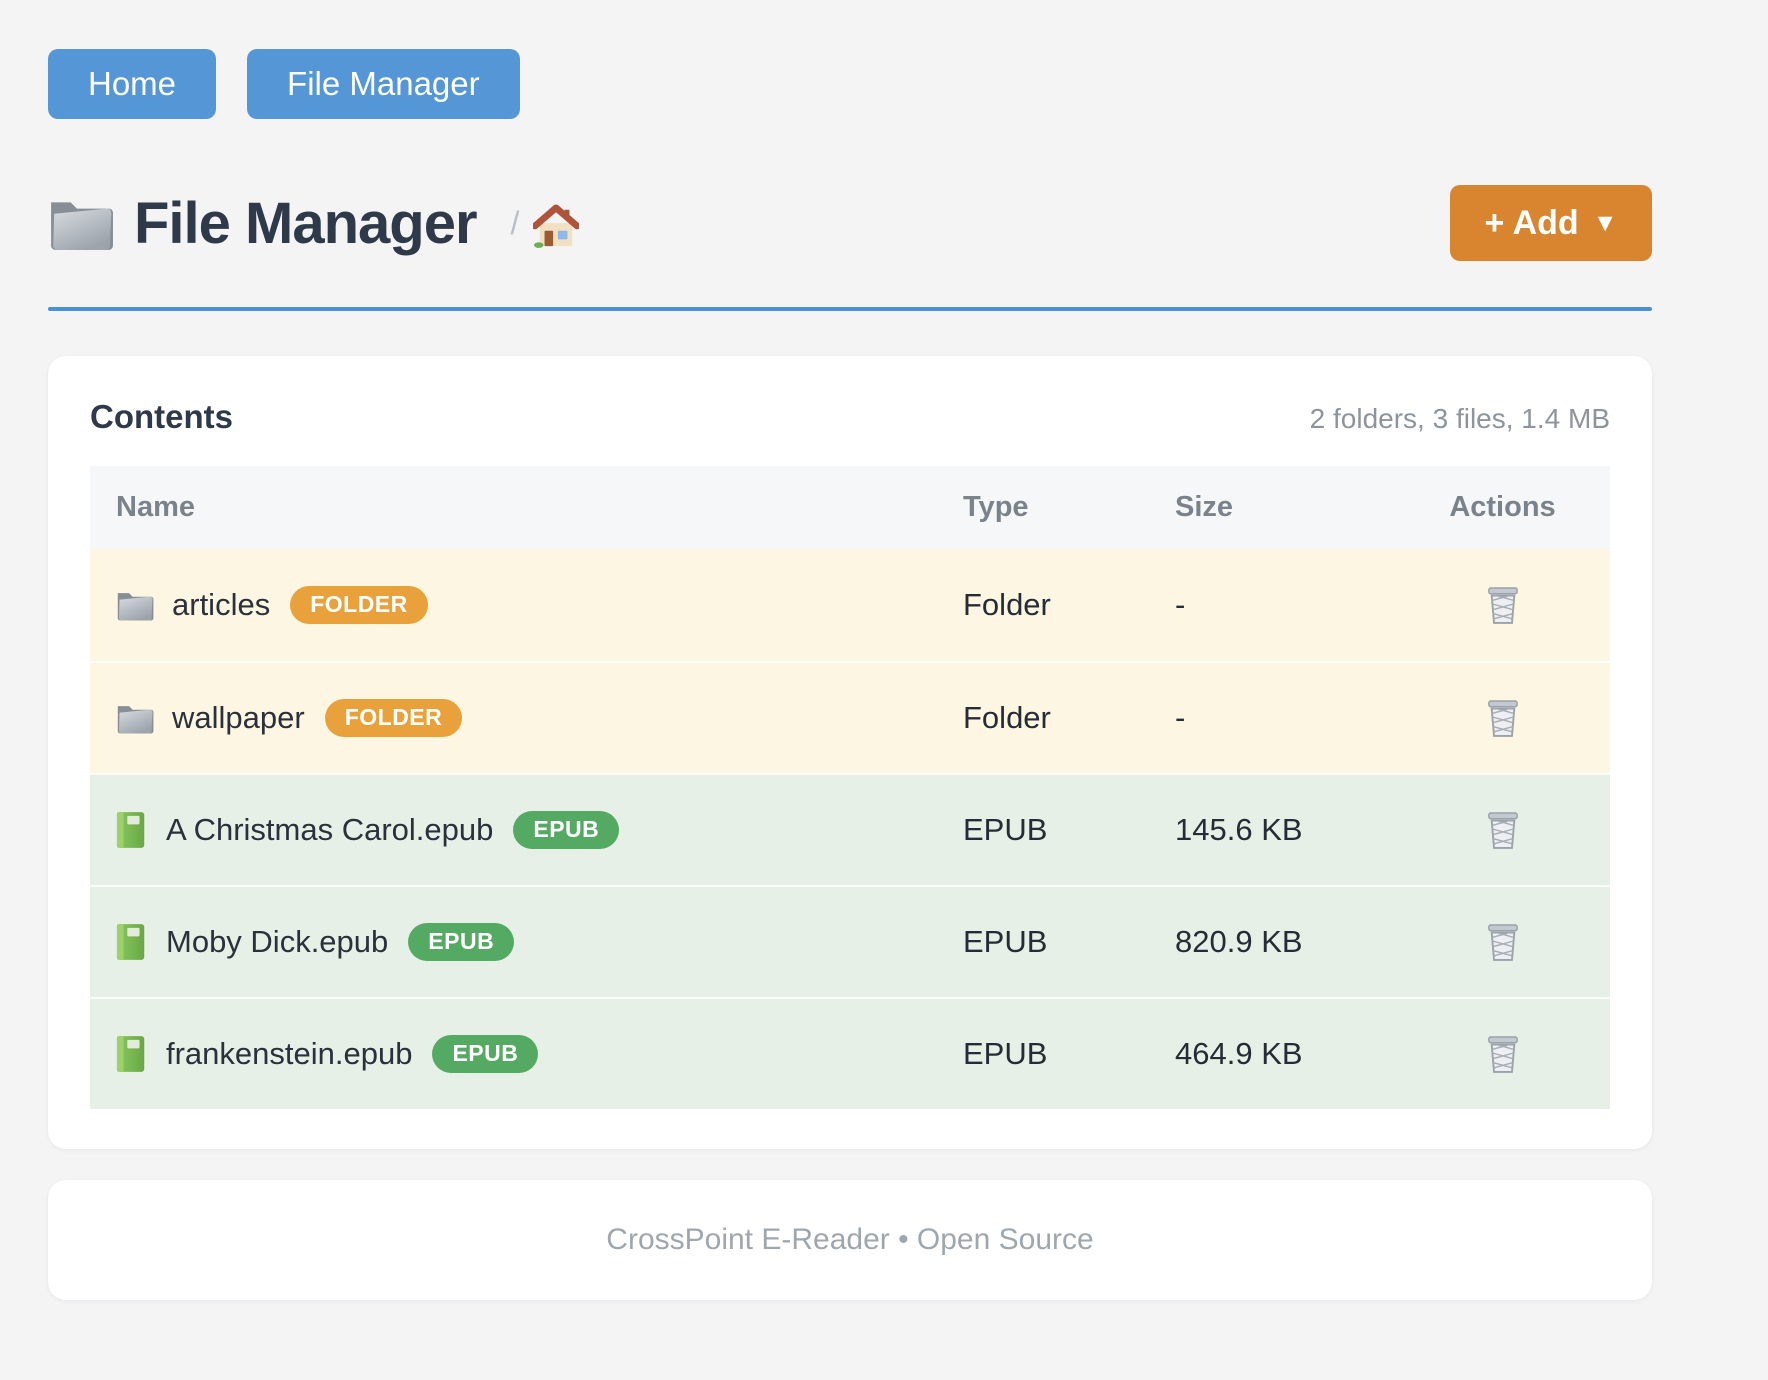 This screenshot has height=1380, width=1768. Describe the element at coordinates (161, 416) in the screenshot. I see `contents-heading: Contents` at that location.